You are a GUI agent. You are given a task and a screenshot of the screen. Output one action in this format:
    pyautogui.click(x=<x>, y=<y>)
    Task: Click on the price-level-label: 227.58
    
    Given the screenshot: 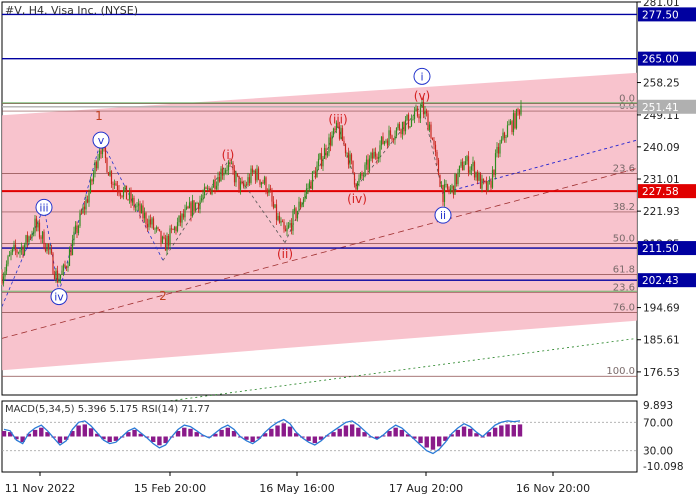 What is the action you would take?
    pyautogui.click(x=660, y=192)
    